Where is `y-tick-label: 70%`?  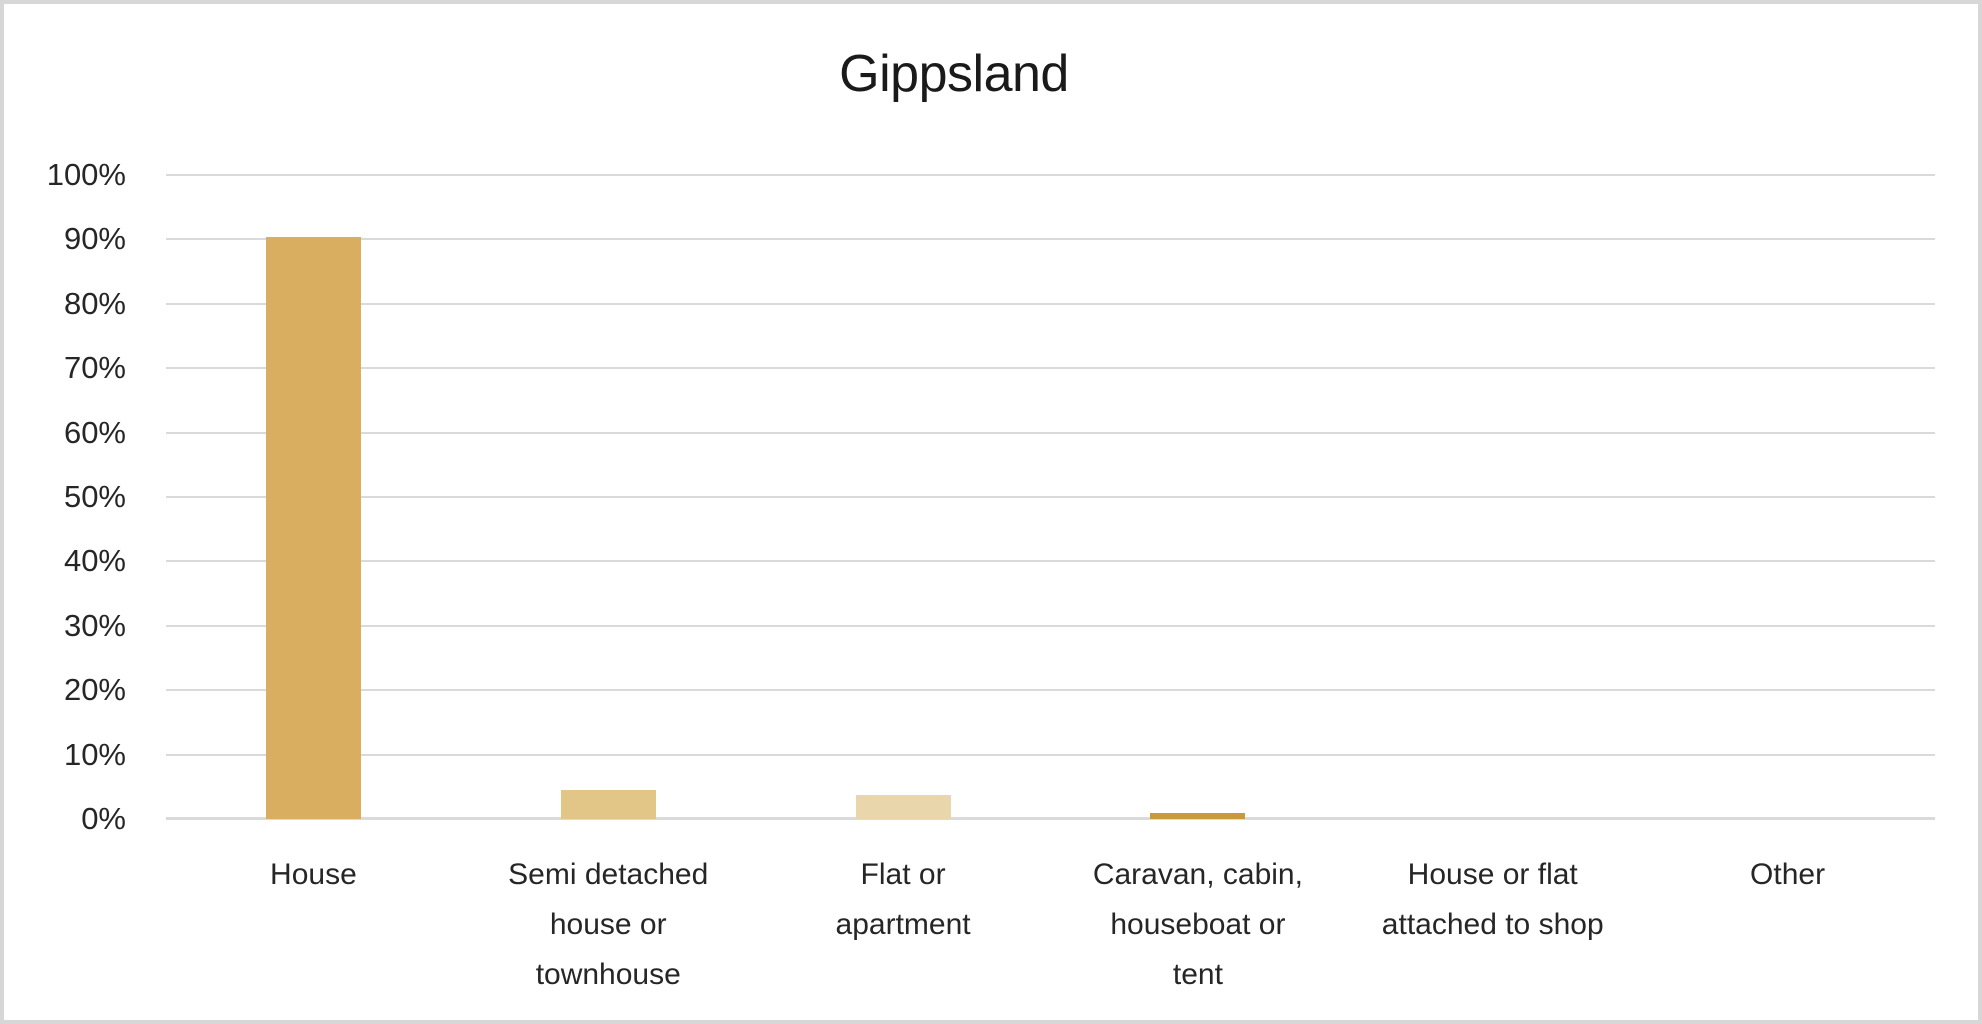 y-tick-label: 70% is located at coordinates (94, 367).